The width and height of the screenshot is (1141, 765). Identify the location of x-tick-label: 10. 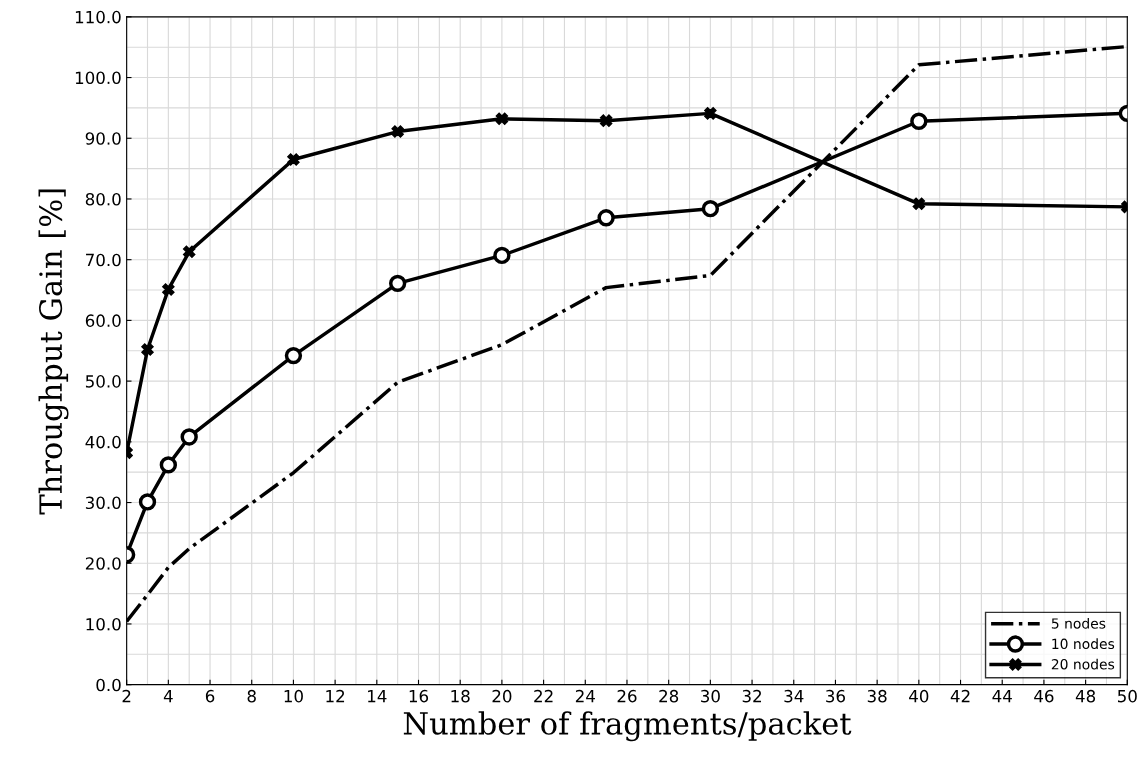
(293, 696).